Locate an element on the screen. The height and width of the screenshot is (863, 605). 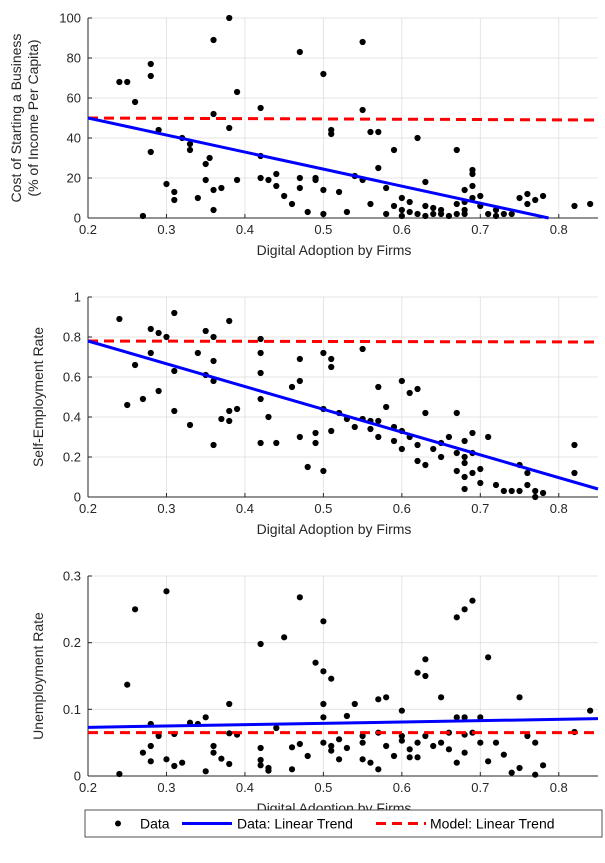
y-tick-label: 0.4 is located at coordinates (72, 417).